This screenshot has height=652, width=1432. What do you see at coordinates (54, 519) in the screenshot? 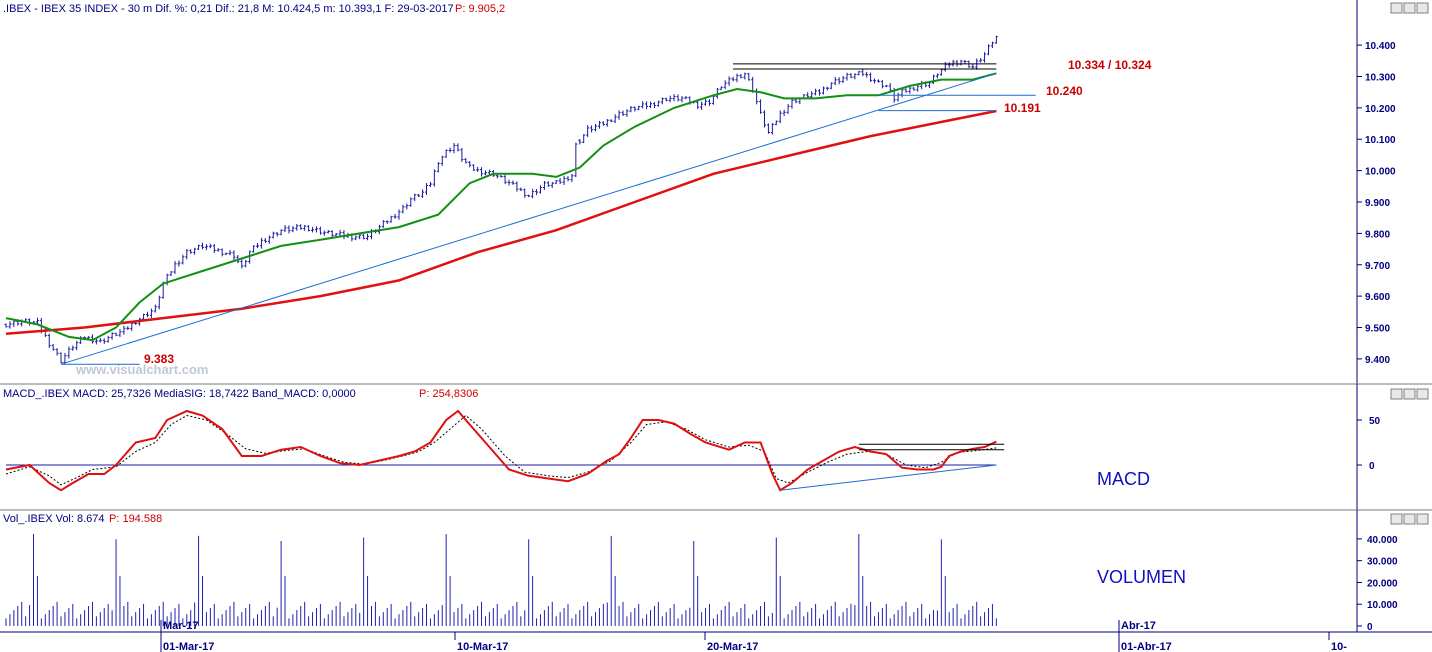
I see `volume-header: Vol_.IBEX Vol: 8.674` at bounding box center [54, 519].